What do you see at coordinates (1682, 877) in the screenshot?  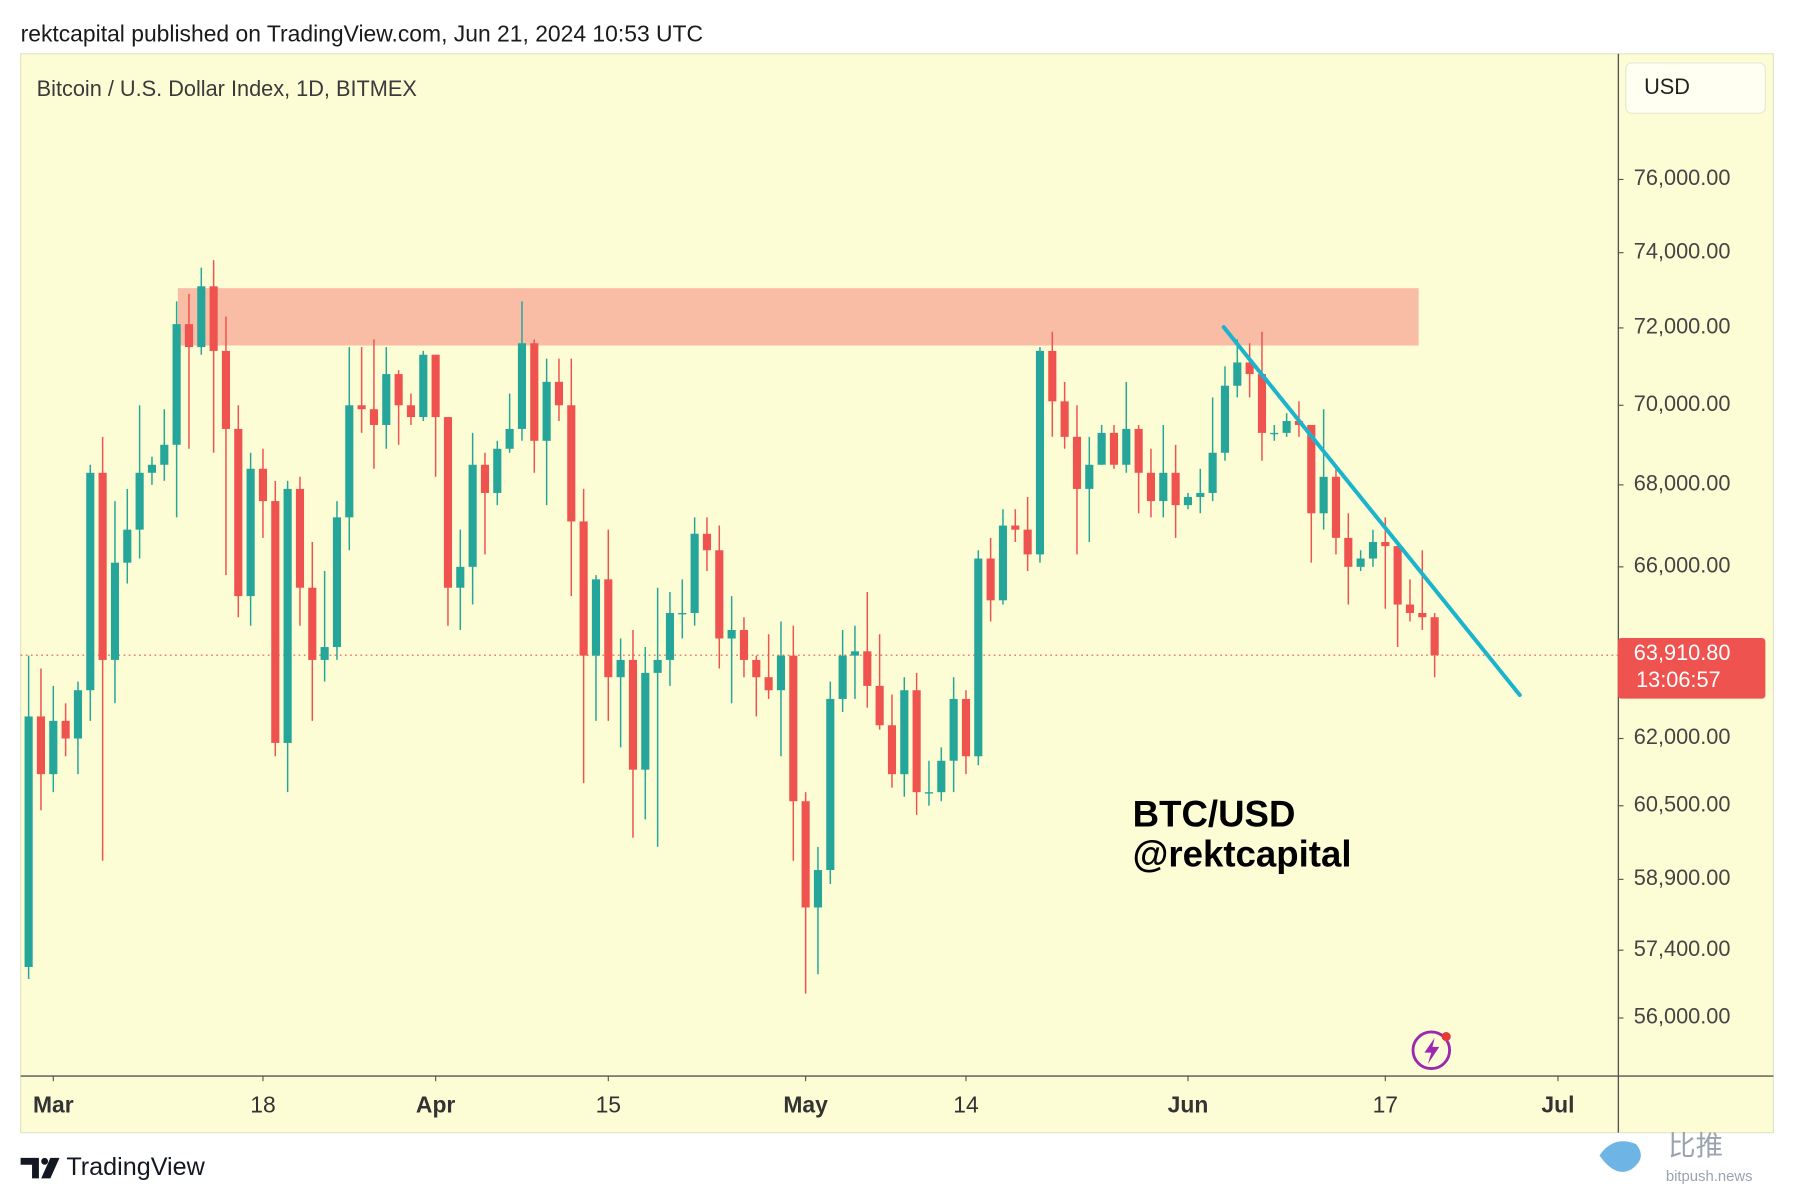 I see `y-tick-label: 58,900.00` at bounding box center [1682, 877].